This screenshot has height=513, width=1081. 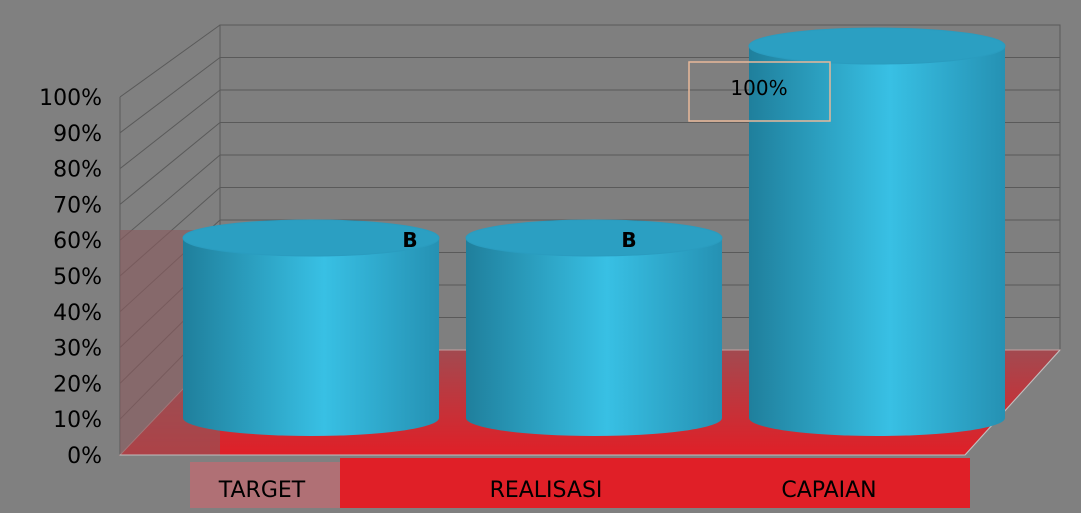 I want to click on y-tick-label: 70%, so click(x=77, y=205).